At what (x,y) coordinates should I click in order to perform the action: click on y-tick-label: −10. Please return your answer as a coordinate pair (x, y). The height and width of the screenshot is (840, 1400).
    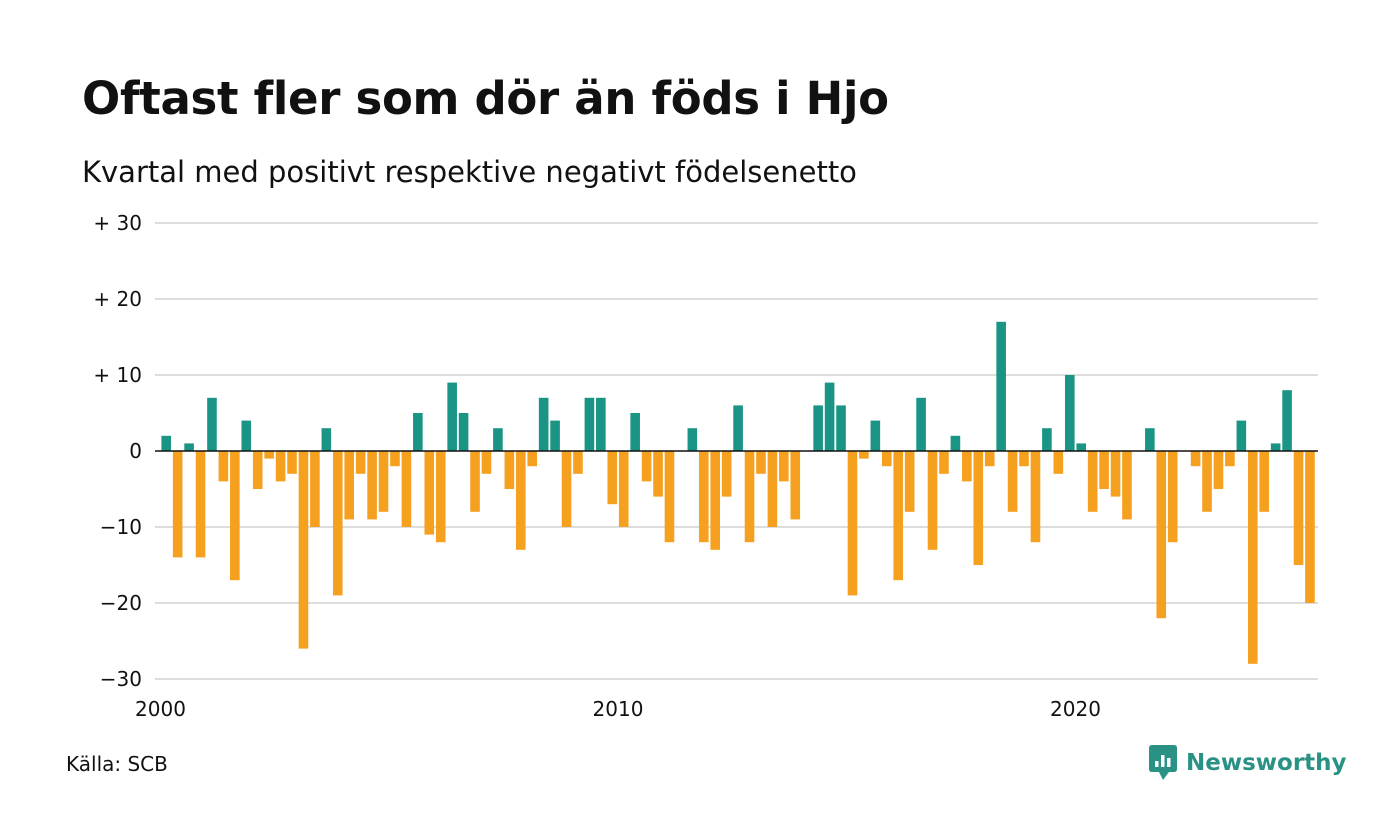
    Looking at the image, I should click on (121, 527).